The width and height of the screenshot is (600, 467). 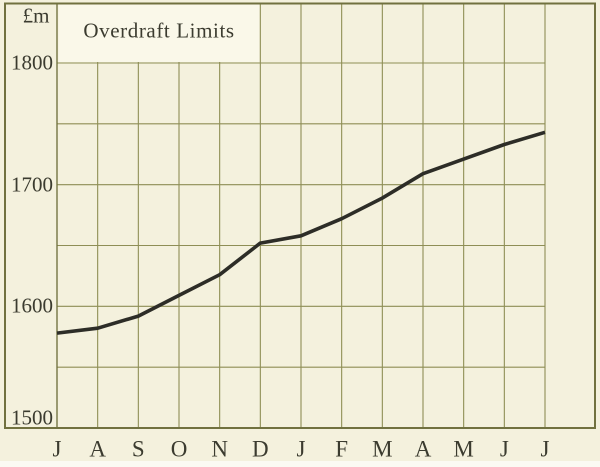 What do you see at coordinates (32, 62) in the screenshot?
I see `y-tick-label: 1800` at bounding box center [32, 62].